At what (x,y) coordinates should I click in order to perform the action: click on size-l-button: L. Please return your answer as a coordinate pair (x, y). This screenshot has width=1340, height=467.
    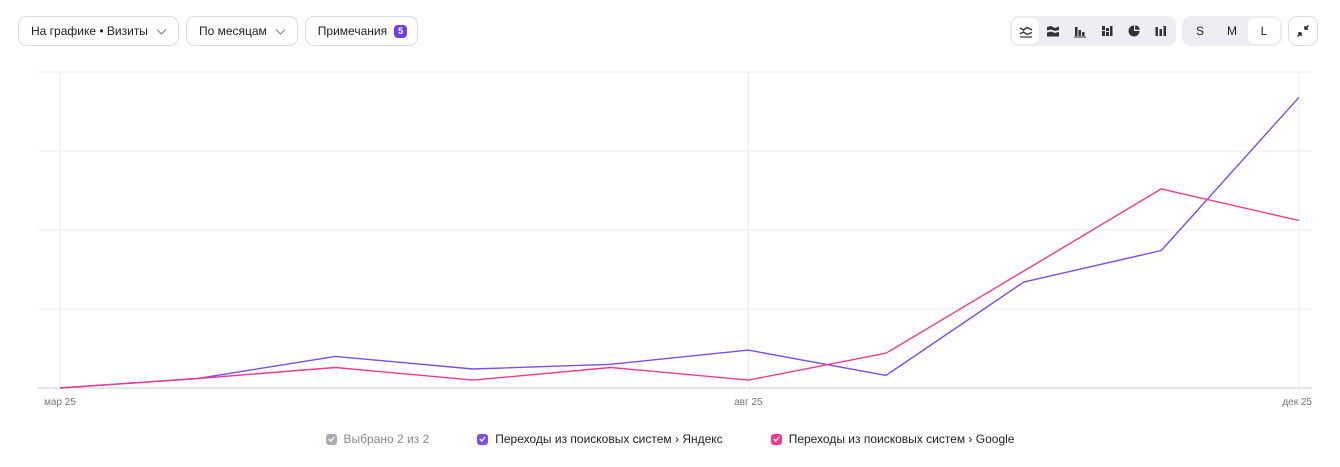
    Looking at the image, I should click on (1264, 31).